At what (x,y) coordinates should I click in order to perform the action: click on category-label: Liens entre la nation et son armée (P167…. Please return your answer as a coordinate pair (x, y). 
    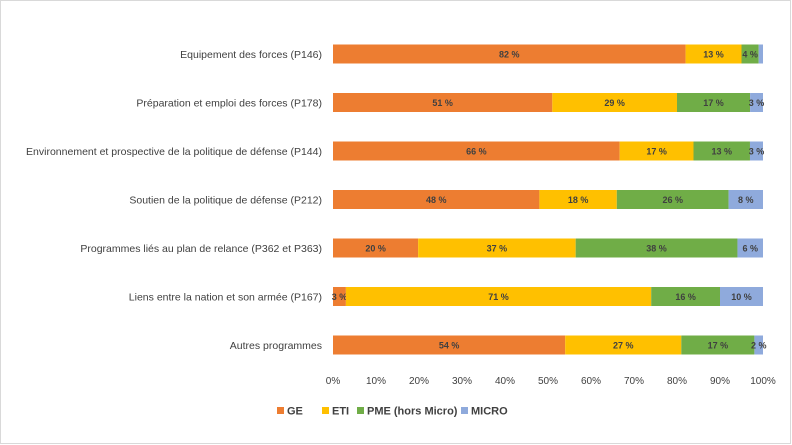
    Looking at the image, I should click on (225, 298).